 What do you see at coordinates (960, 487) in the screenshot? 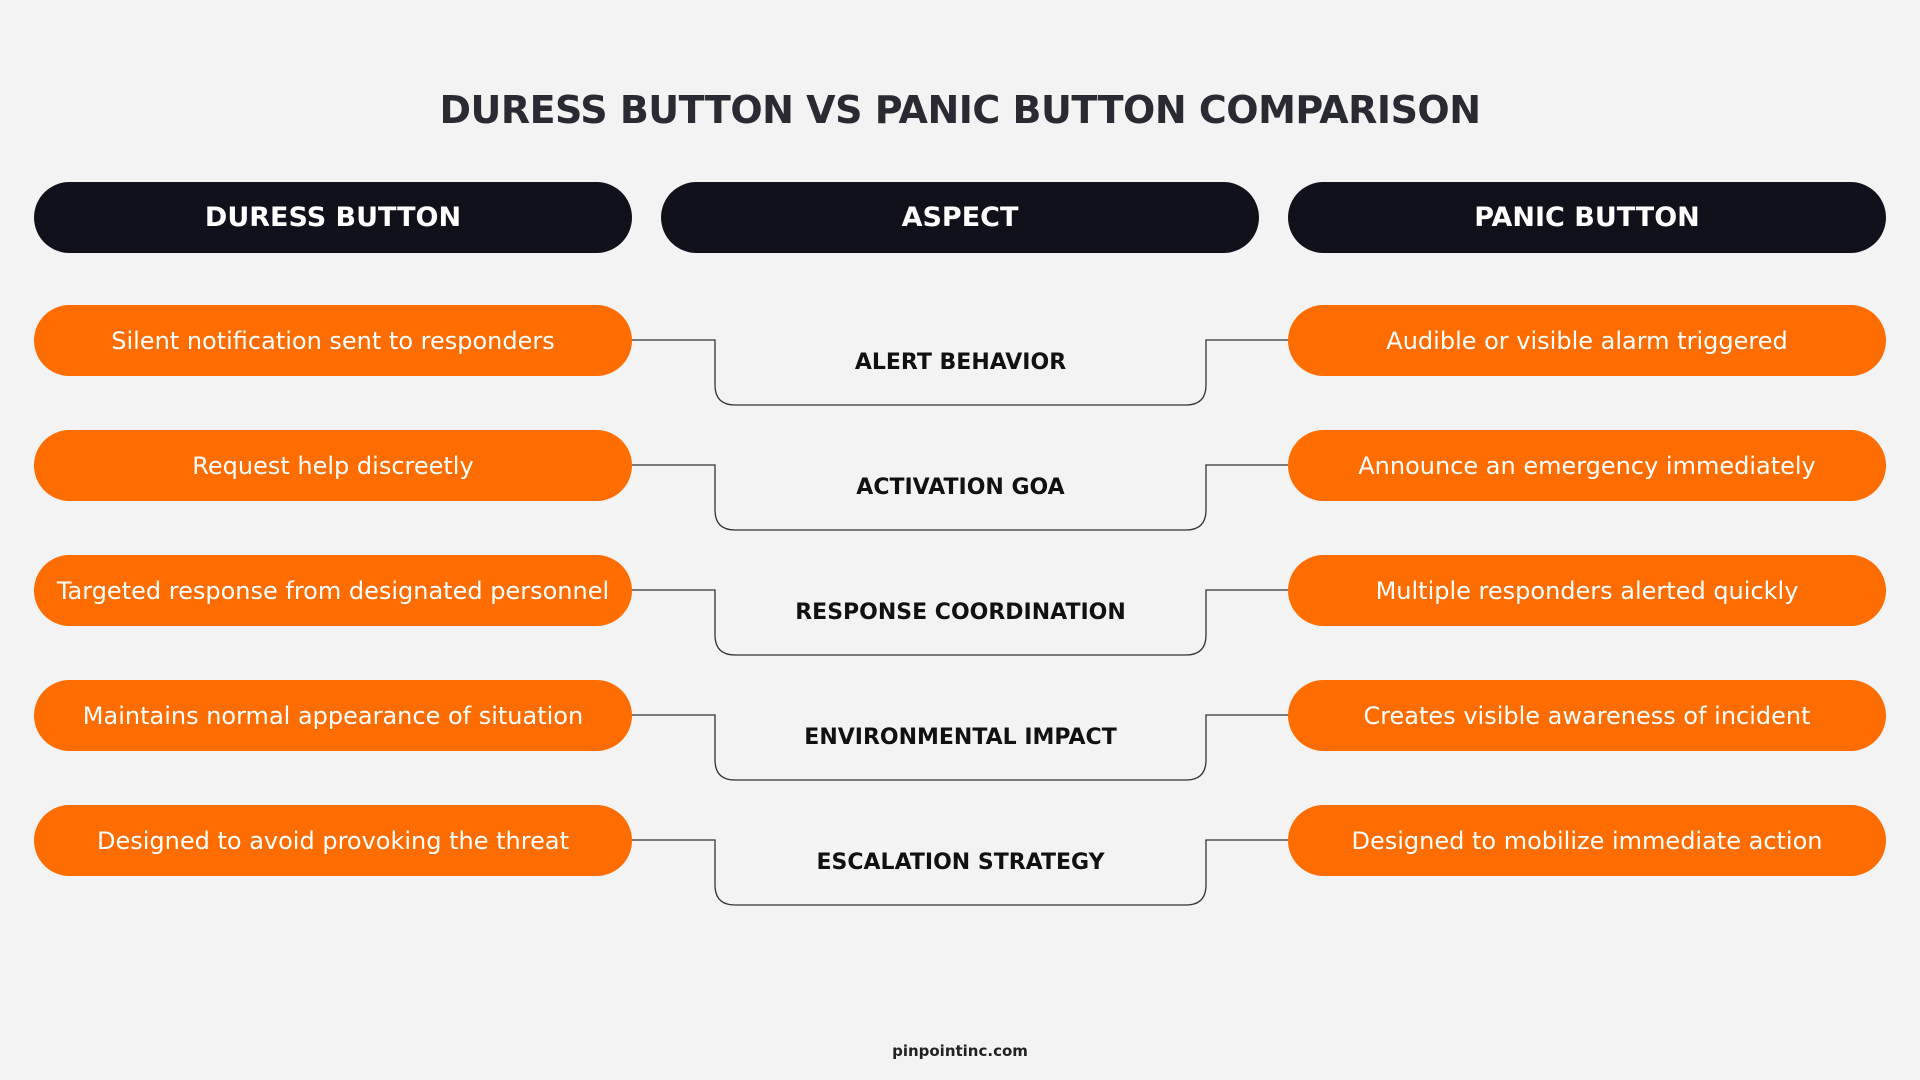
I see `aspect-label: ACTIVATION GOA` at bounding box center [960, 487].